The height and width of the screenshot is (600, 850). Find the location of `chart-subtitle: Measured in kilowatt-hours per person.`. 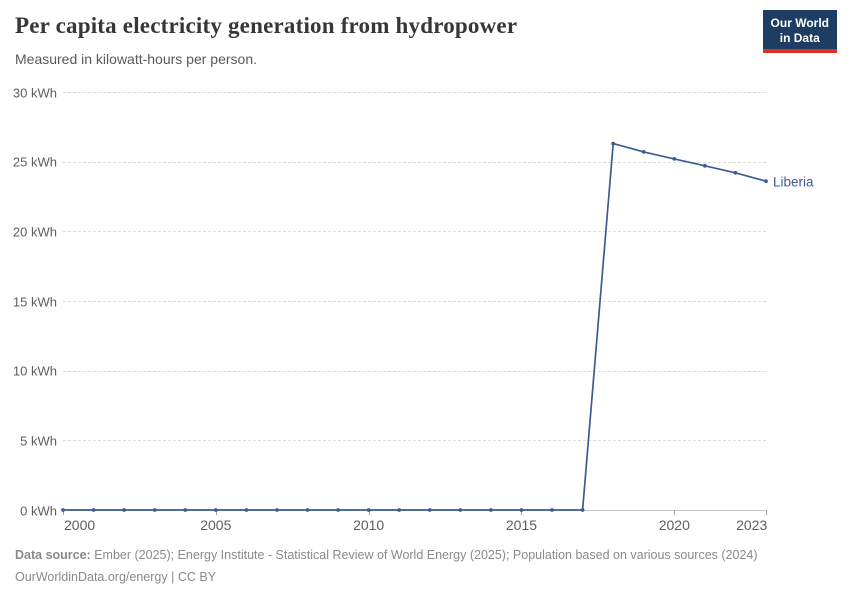

chart-subtitle: Measured in kilowatt-hours per person. is located at coordinates (136, 59).